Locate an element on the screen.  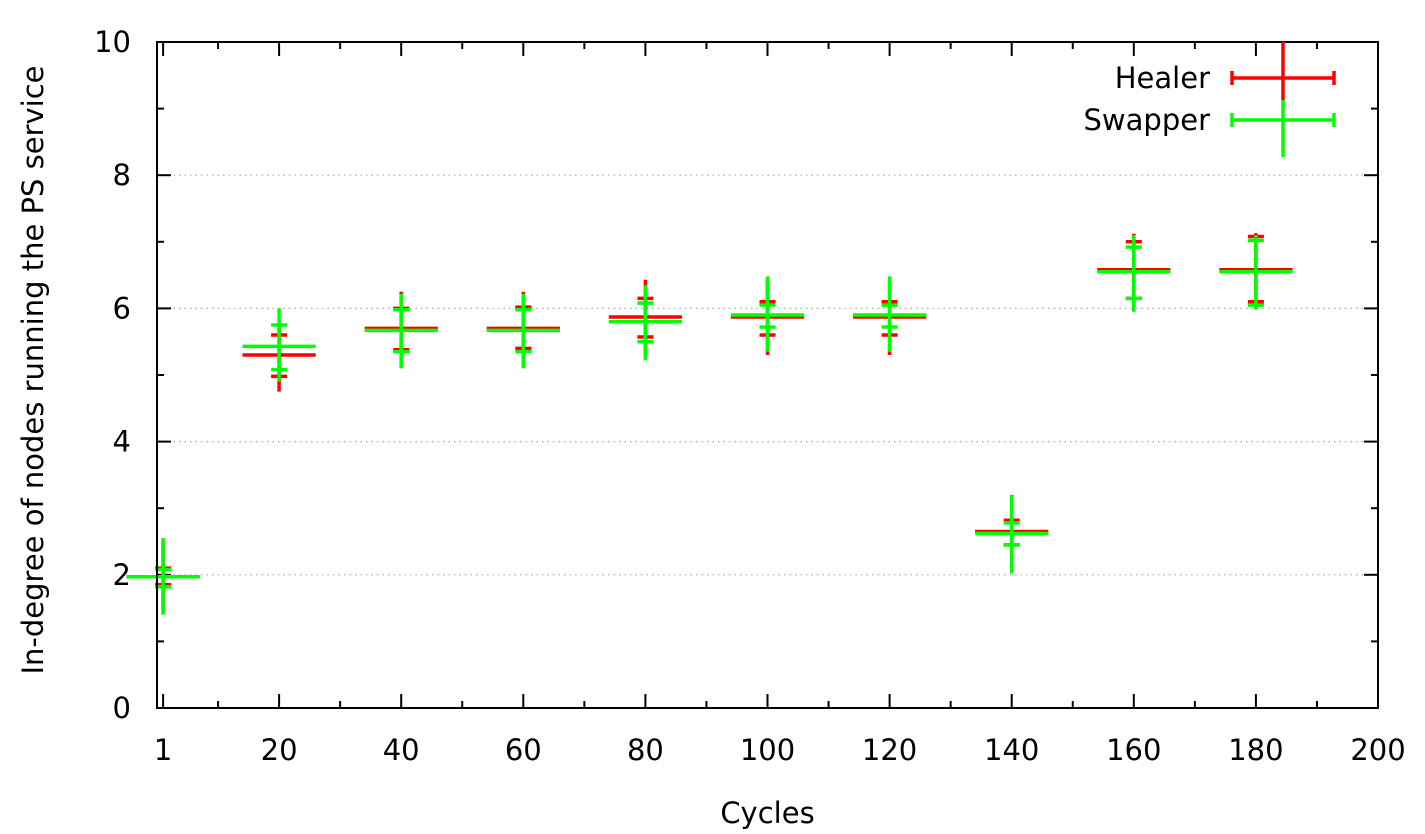
x-tick-labels: 1 20 40 60 80 100 120 140 160 180 200 is located at coordinates (780, 750).